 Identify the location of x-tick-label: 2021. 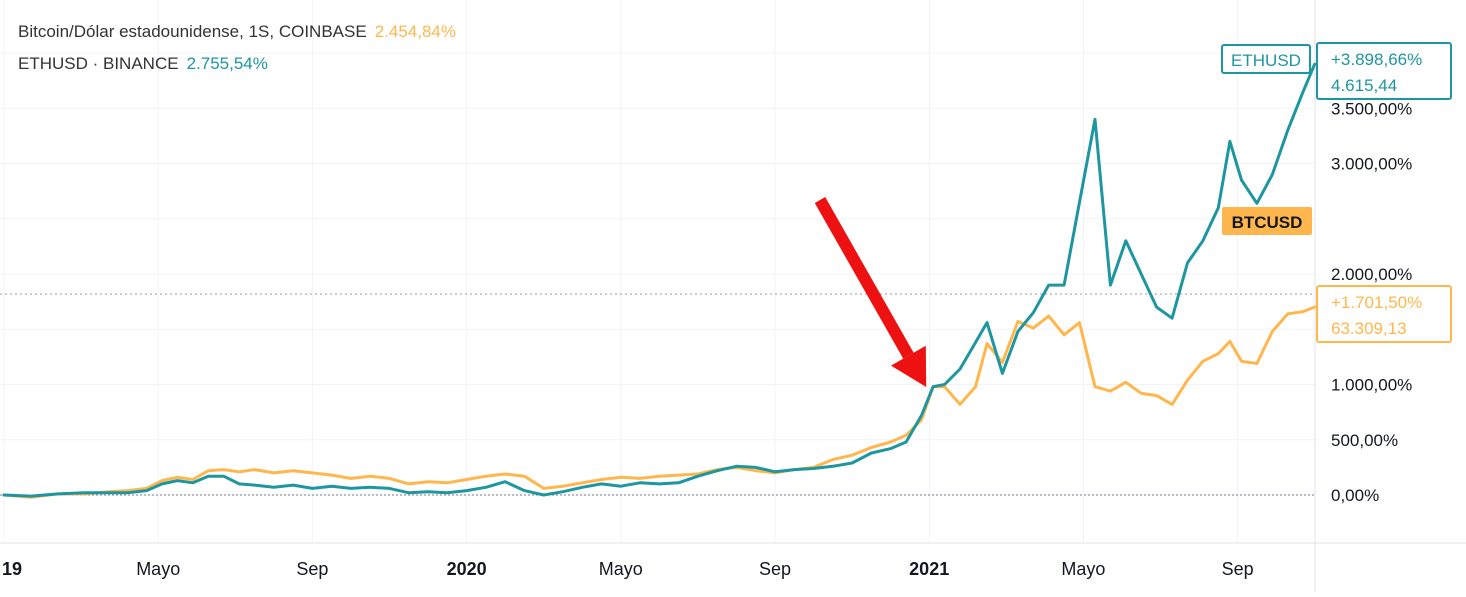
(929, 569).